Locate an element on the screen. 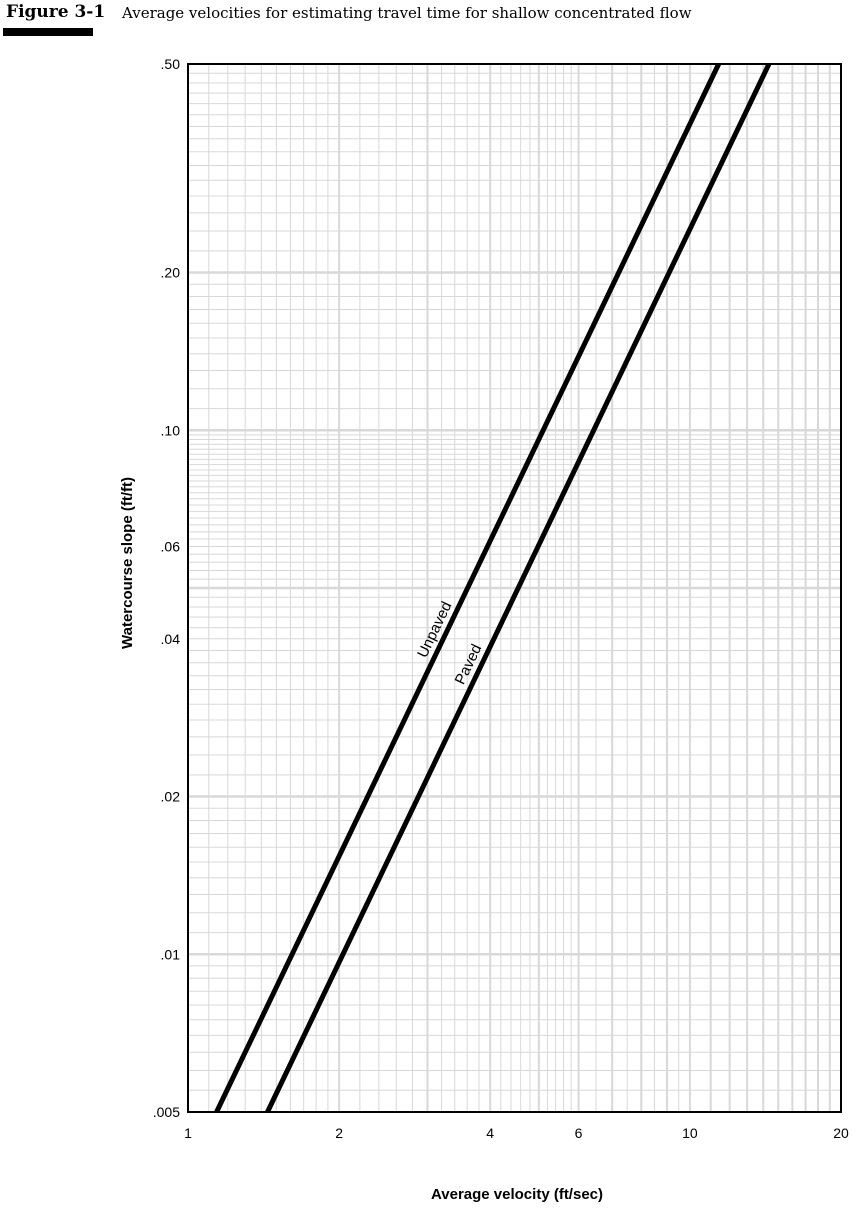 The image size is (858, 1210). x-tick-label: 2 is located at coordinates (339, 1133).